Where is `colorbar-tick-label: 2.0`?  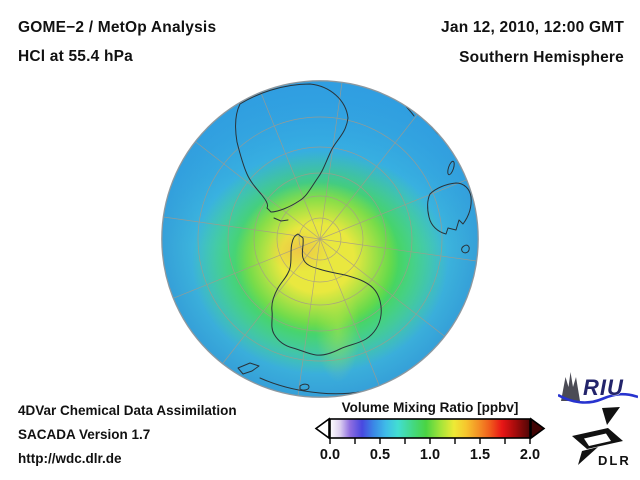
colorbar-tick-label: 2.0 is located at coordinates (530, 455).